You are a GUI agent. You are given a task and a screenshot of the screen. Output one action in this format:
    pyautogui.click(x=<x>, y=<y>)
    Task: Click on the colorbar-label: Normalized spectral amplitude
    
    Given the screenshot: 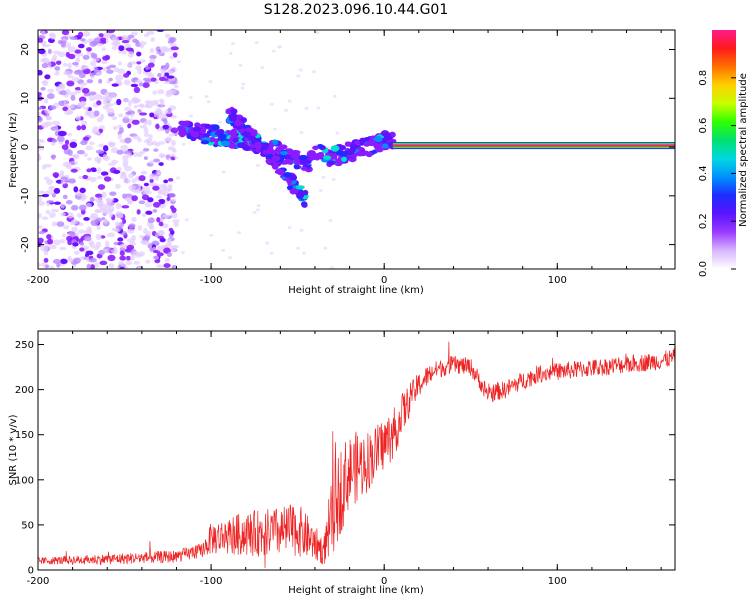 What is the action you would take?
    pyautogui.click(x=743, y=150)
    